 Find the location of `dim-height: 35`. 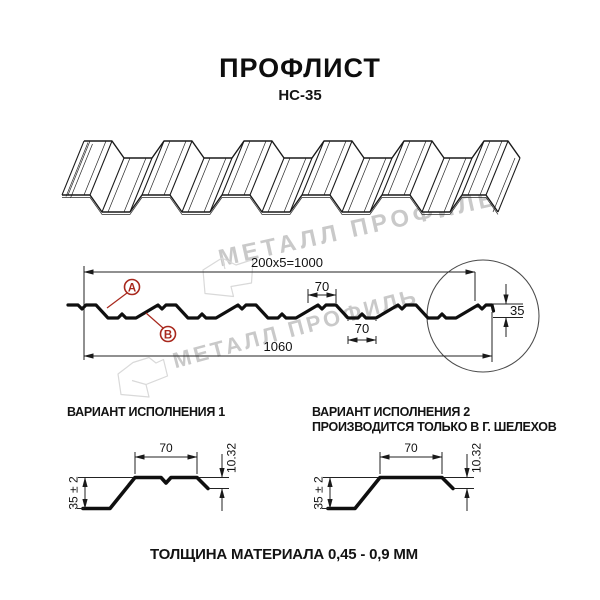

dim-height: 35 is located at coordinates (517, 310).